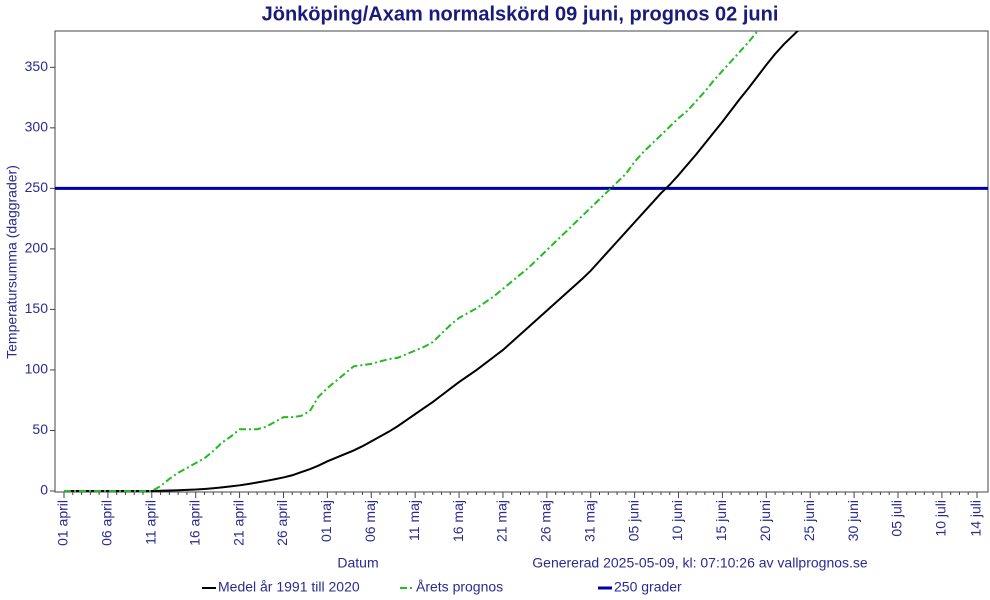 The width and height of the screenshot is (990, 600). What do you see at coordinates (677, 520) in the screenshot?
I see `x-tick-label: 10 juni` at bounding box center [677, 520].